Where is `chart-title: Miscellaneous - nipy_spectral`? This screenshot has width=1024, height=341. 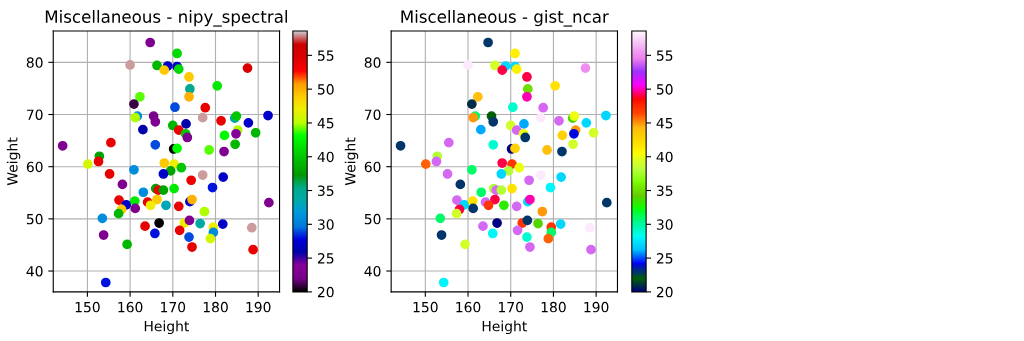
chart-title: Miscellaneous - nipy_spectral is located at coordinates (166, 18).